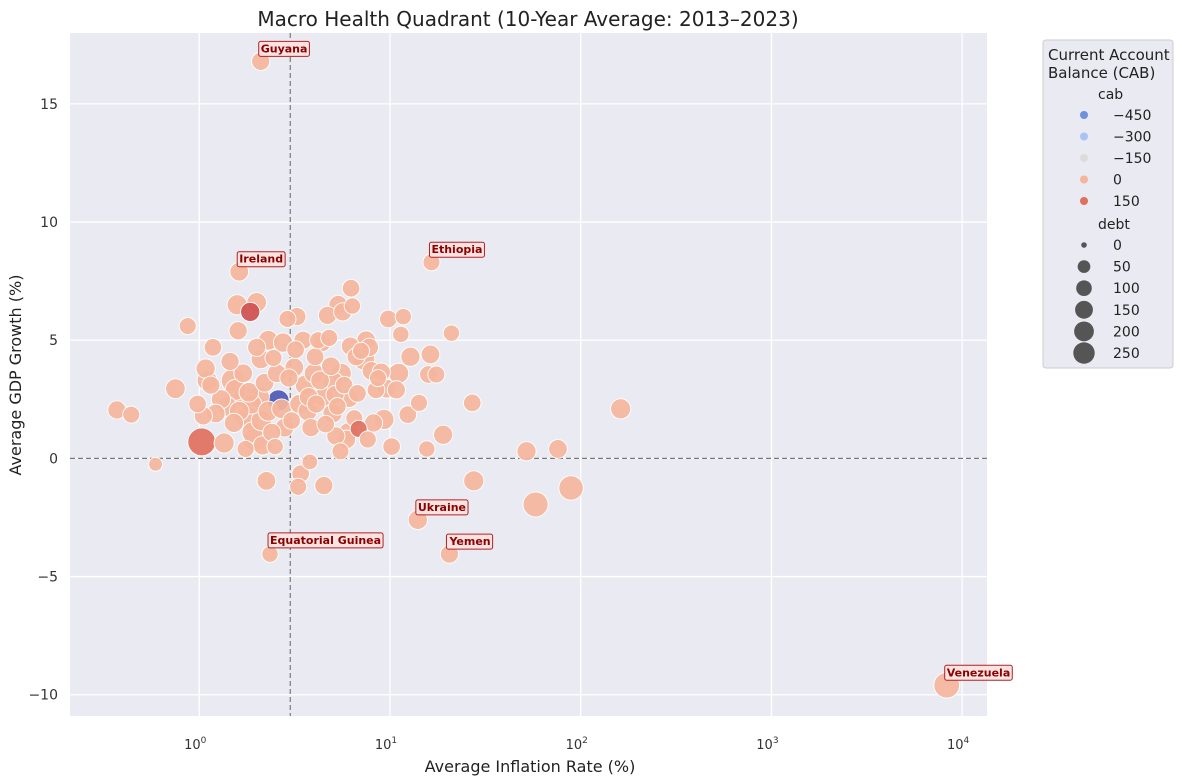  Describe the element at coordinates (1132, 159) in the screenshot. I see `legend-hue-label: −150` at that location.